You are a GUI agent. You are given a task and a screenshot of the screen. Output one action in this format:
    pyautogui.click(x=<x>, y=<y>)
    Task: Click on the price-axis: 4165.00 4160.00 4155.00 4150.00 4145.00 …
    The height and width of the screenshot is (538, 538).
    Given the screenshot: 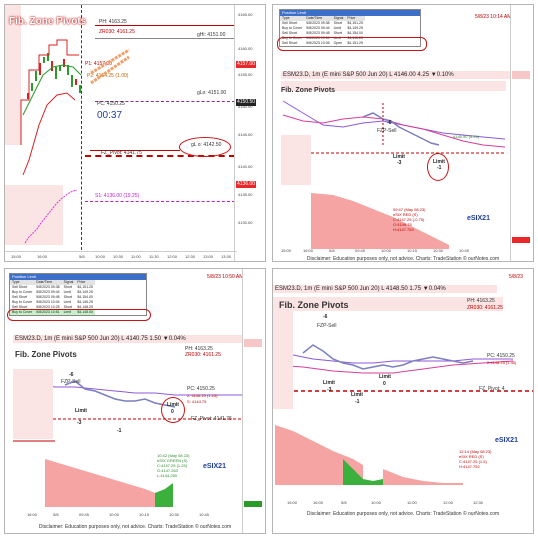 What is the action you would take?
    pyautogui.click(x=249, y=133)
    